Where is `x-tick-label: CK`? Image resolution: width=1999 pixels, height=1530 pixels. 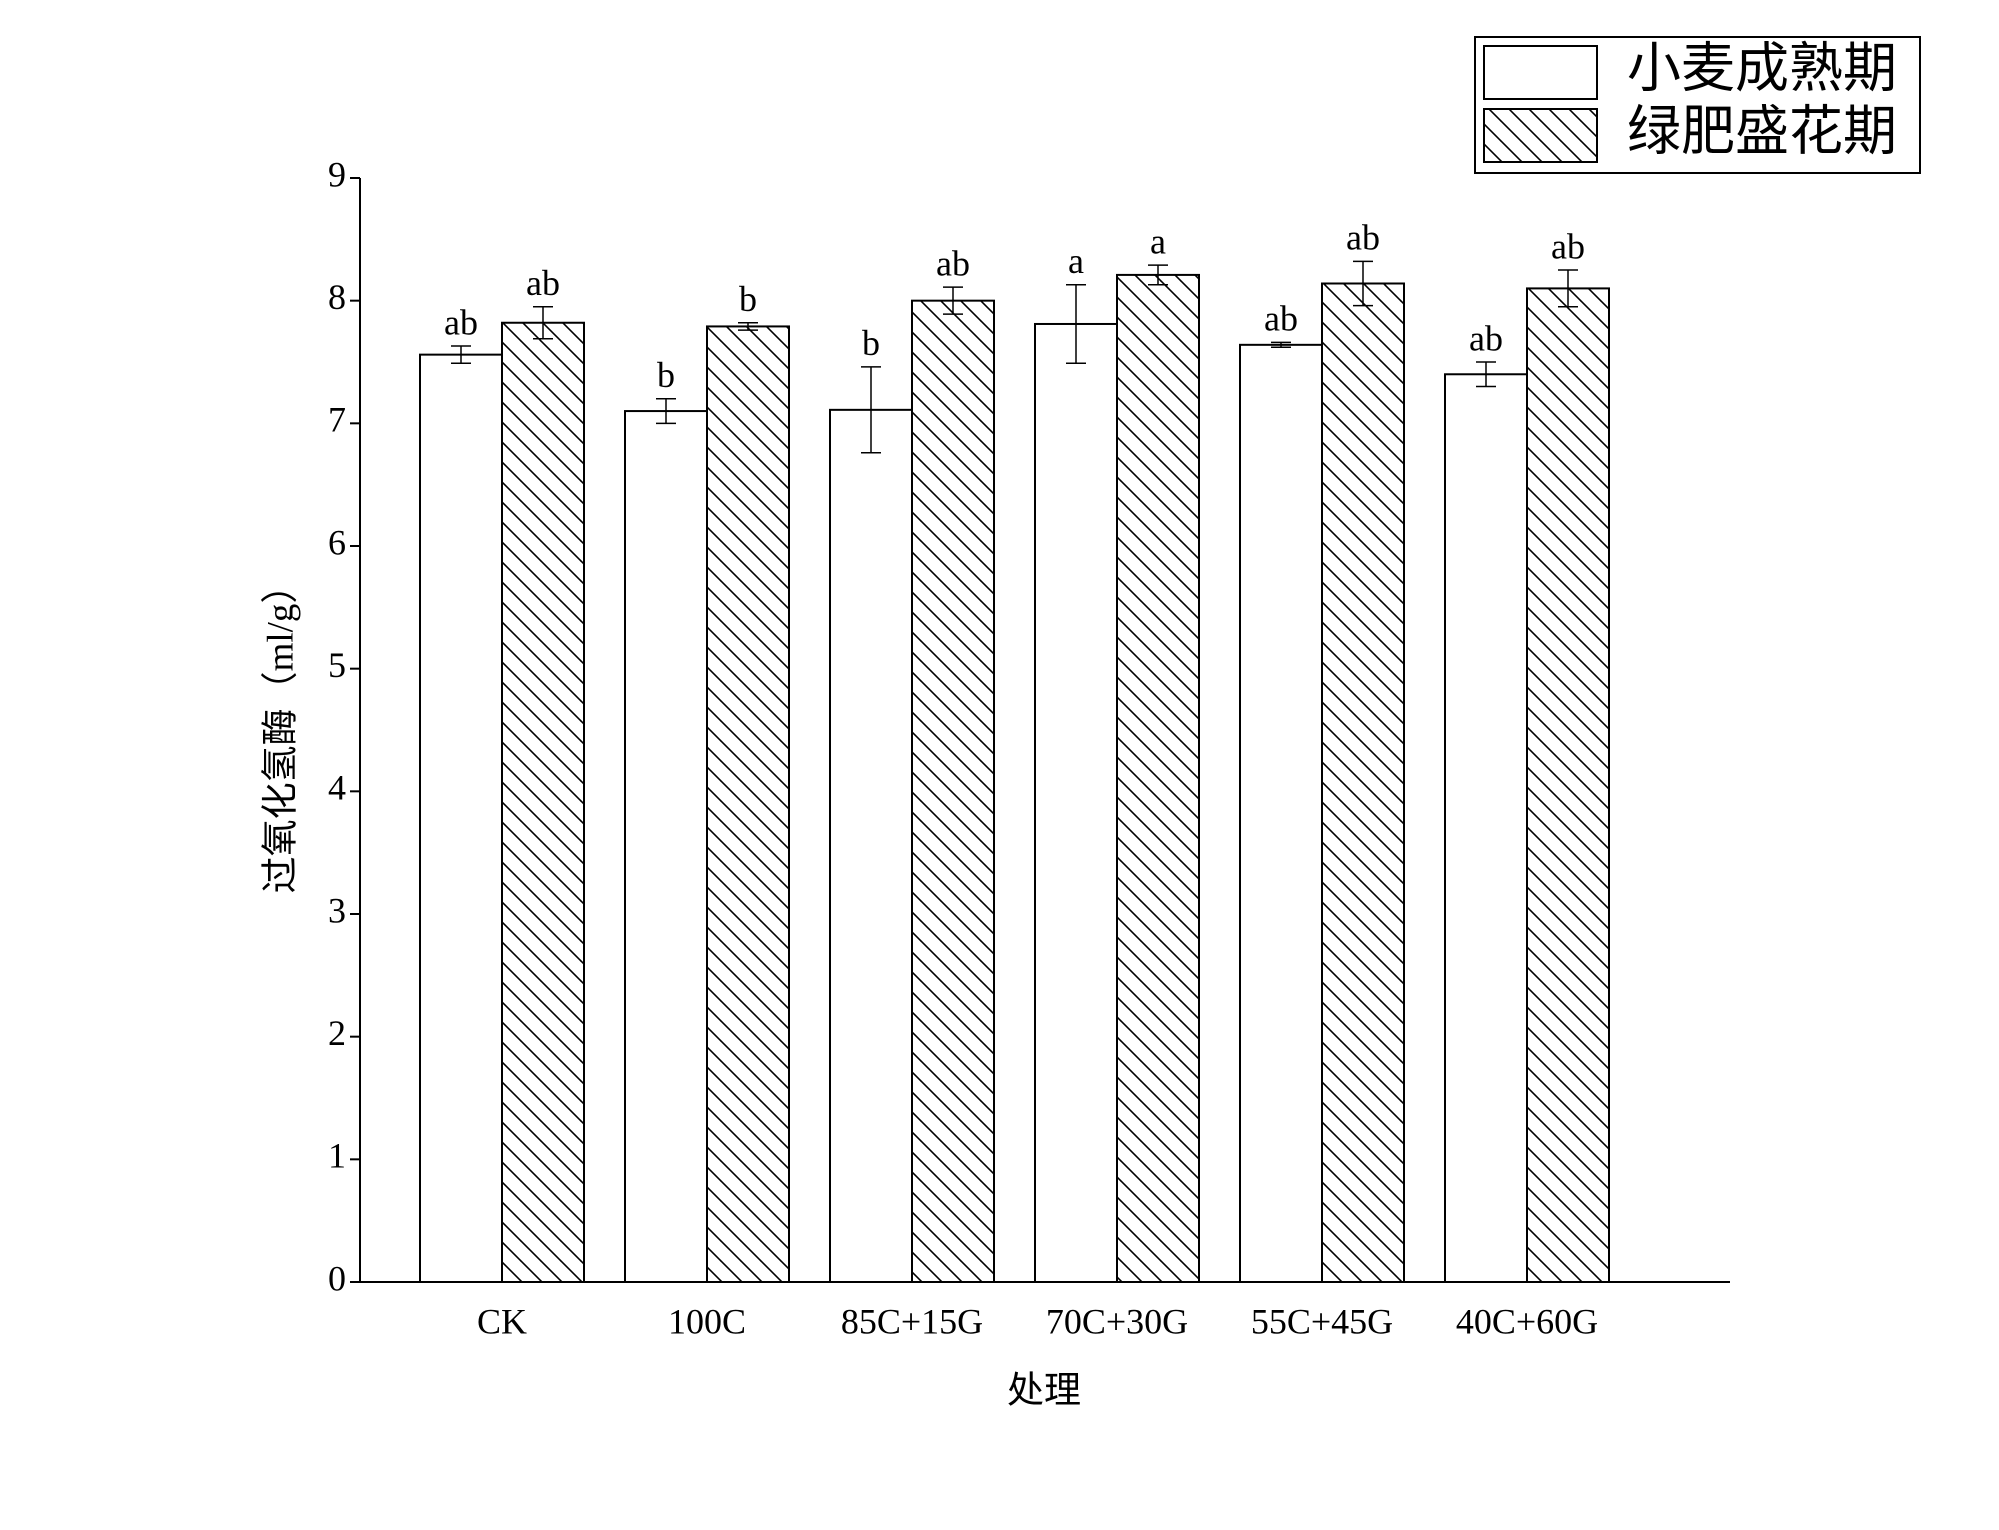
x-tick-label: CK is located at coordinates (502, 1321).